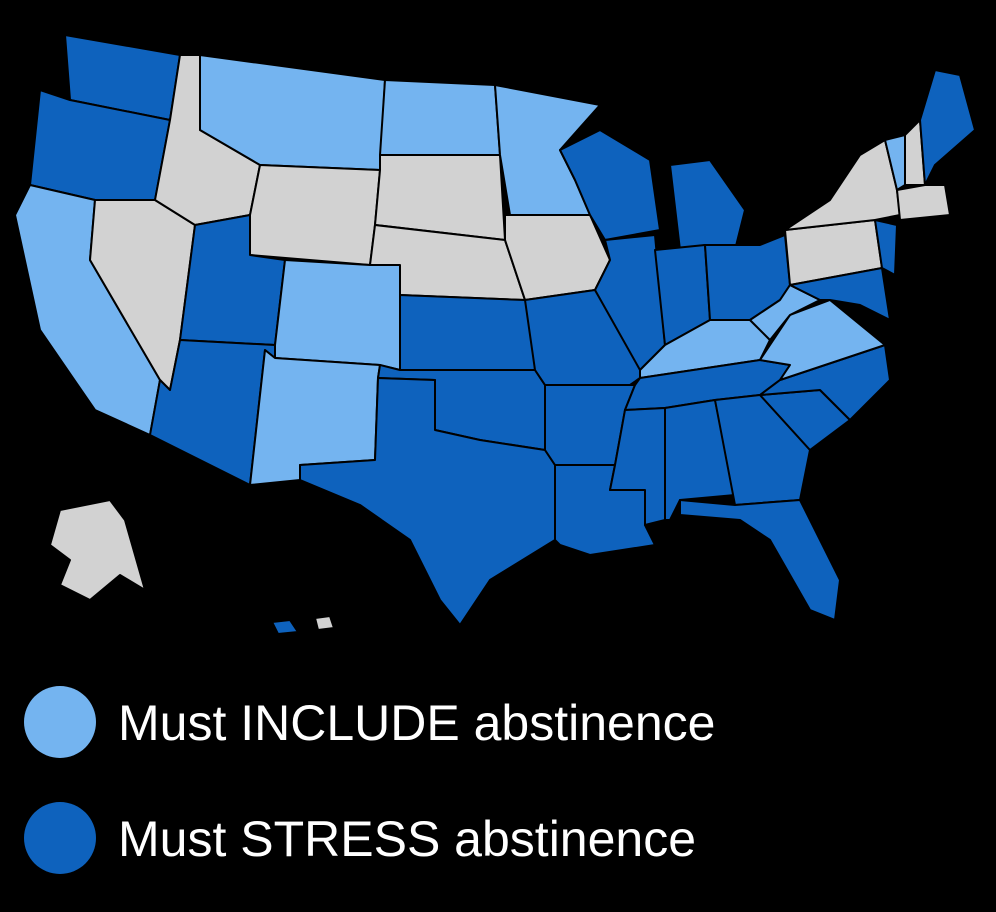 This screenshot has width=996, height=912. Describe the element at coordinates (407, 839) in the screenshot. I see `legend-label: Must STRESS abstinence` at that location.